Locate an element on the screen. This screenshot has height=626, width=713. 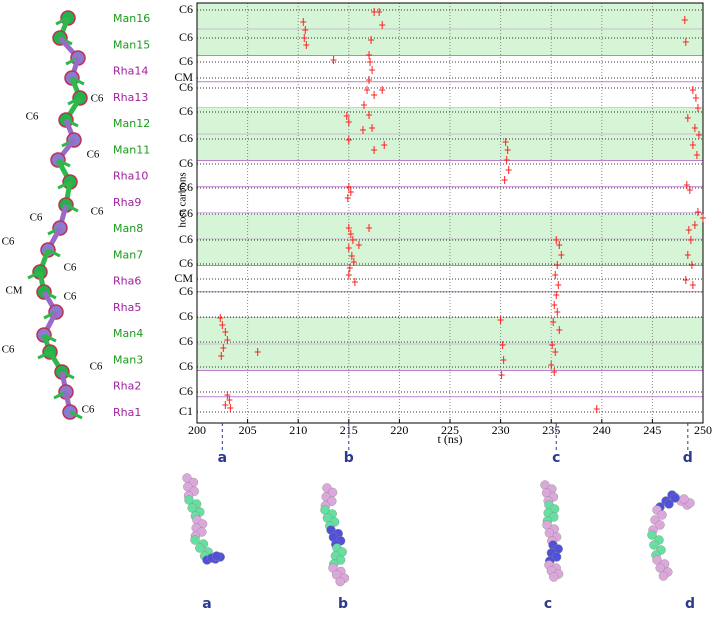
snapshot-label: d is located at coordinates (690, 604).